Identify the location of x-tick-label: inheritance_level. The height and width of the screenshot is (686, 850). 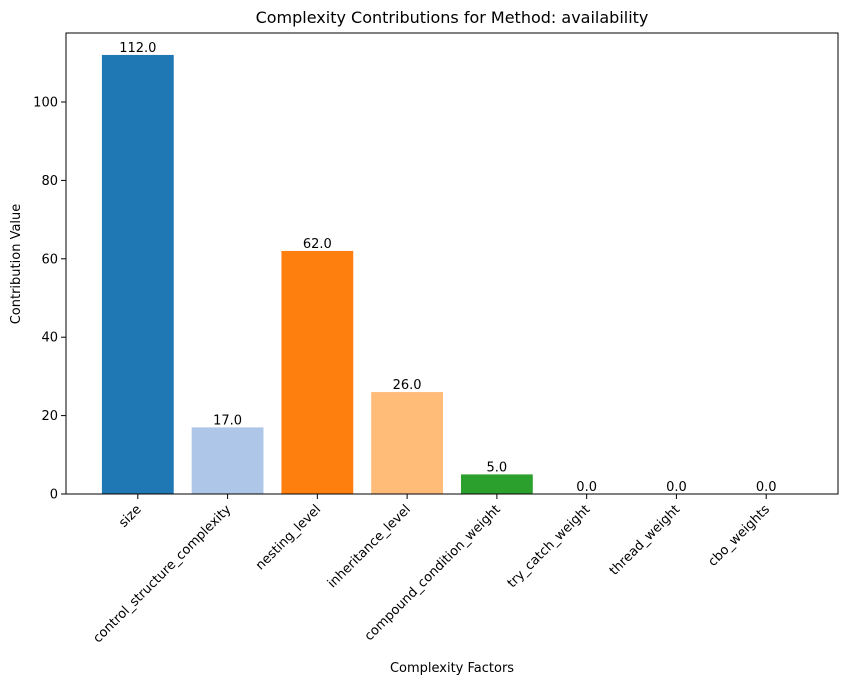
(369, 546).